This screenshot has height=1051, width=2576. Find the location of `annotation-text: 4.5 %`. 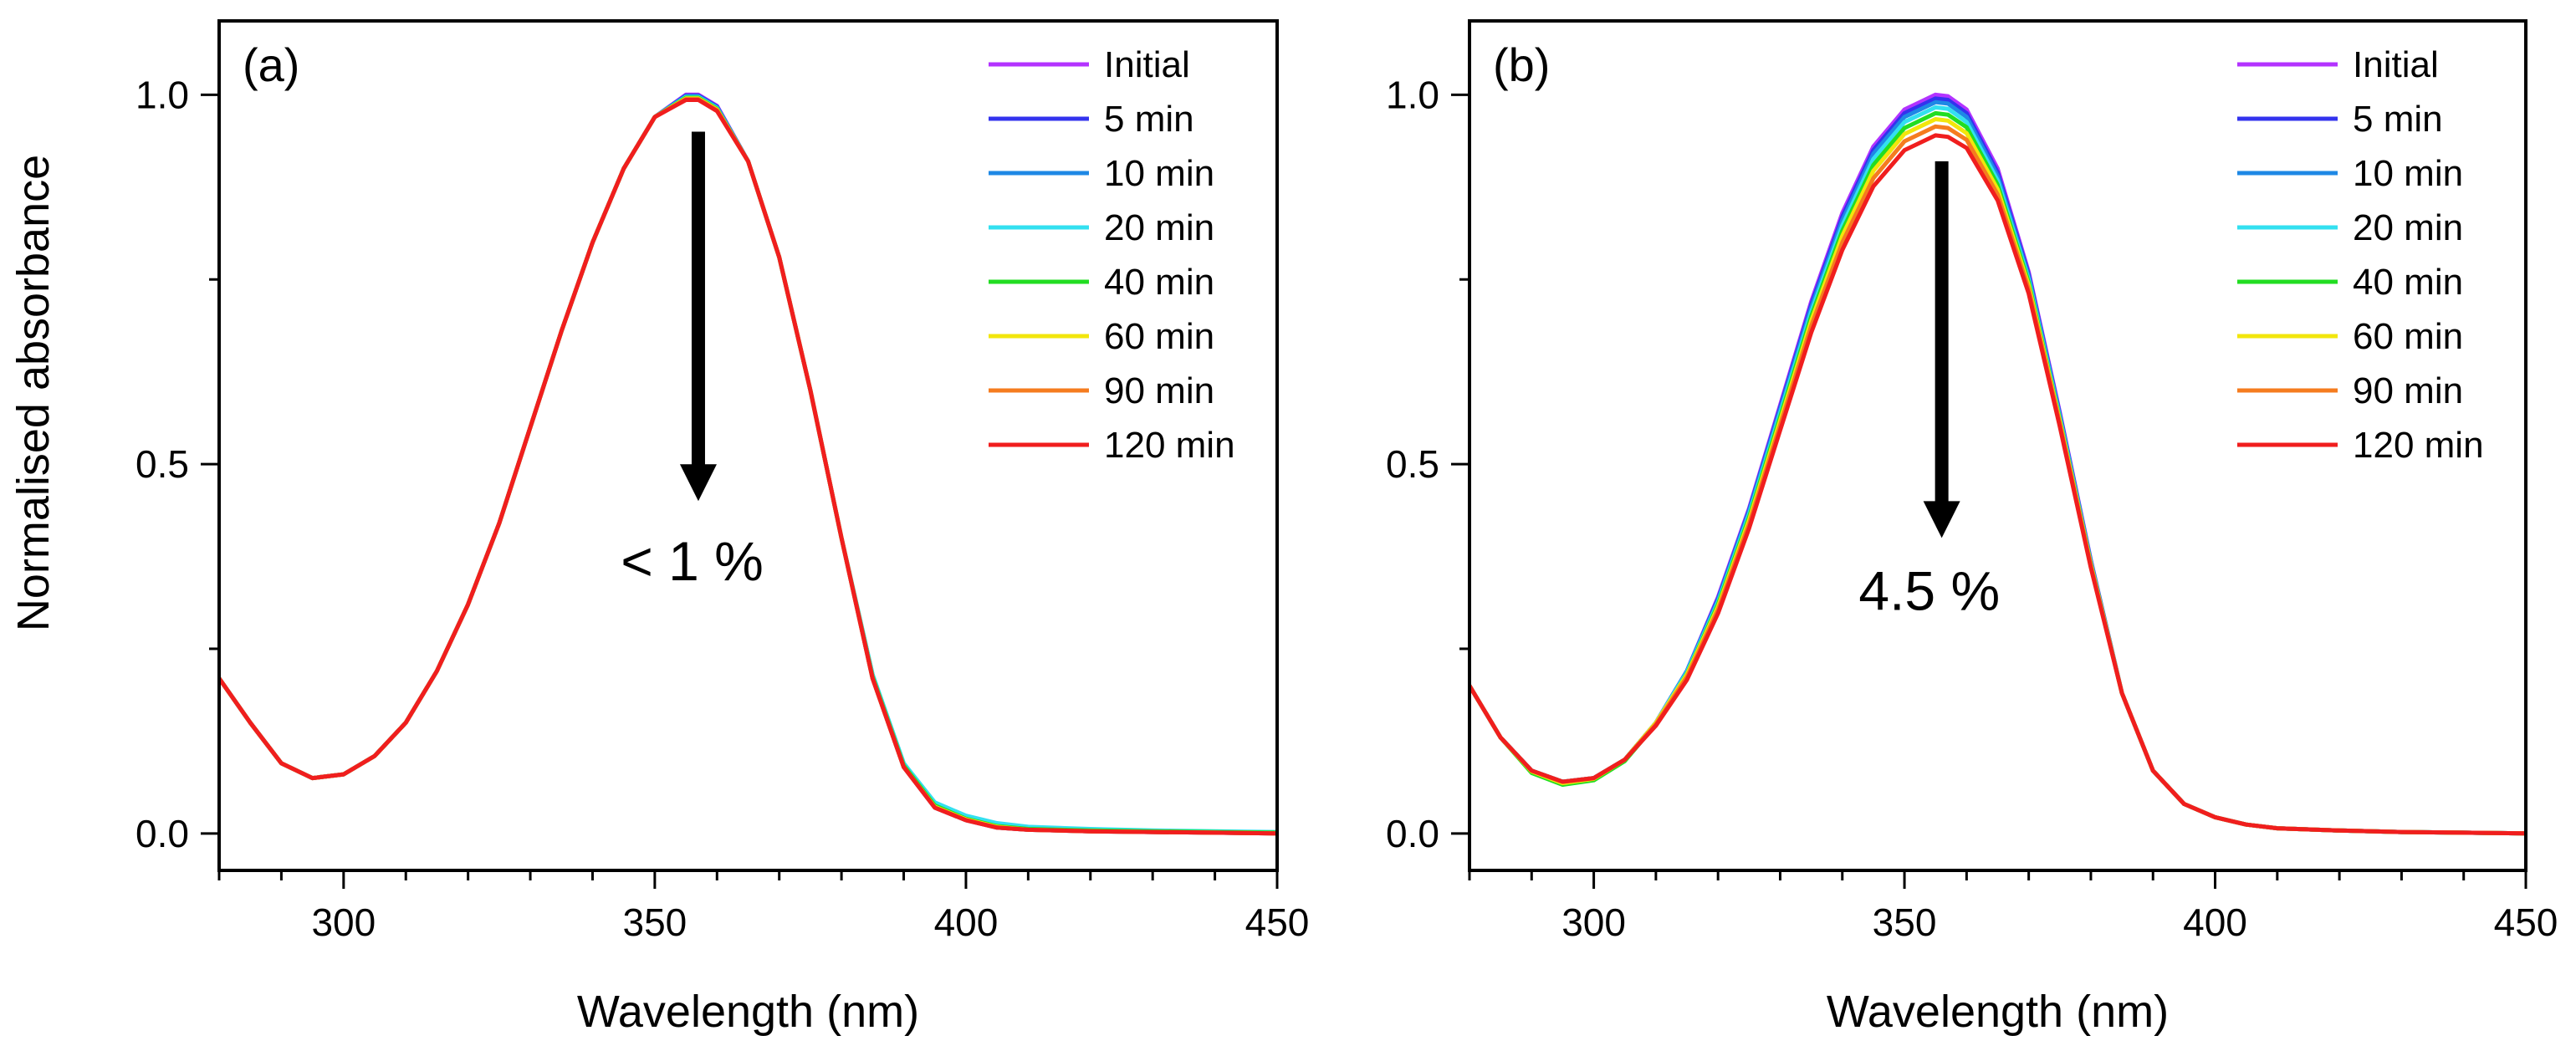

annotation-text: 4.5 % is located at coordinates (1929, 590).